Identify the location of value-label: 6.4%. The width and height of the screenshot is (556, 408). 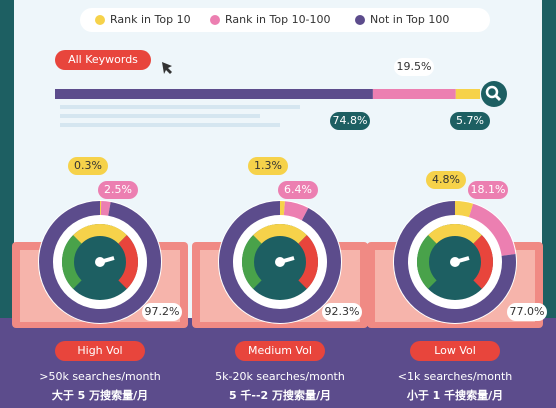
(298, 189).